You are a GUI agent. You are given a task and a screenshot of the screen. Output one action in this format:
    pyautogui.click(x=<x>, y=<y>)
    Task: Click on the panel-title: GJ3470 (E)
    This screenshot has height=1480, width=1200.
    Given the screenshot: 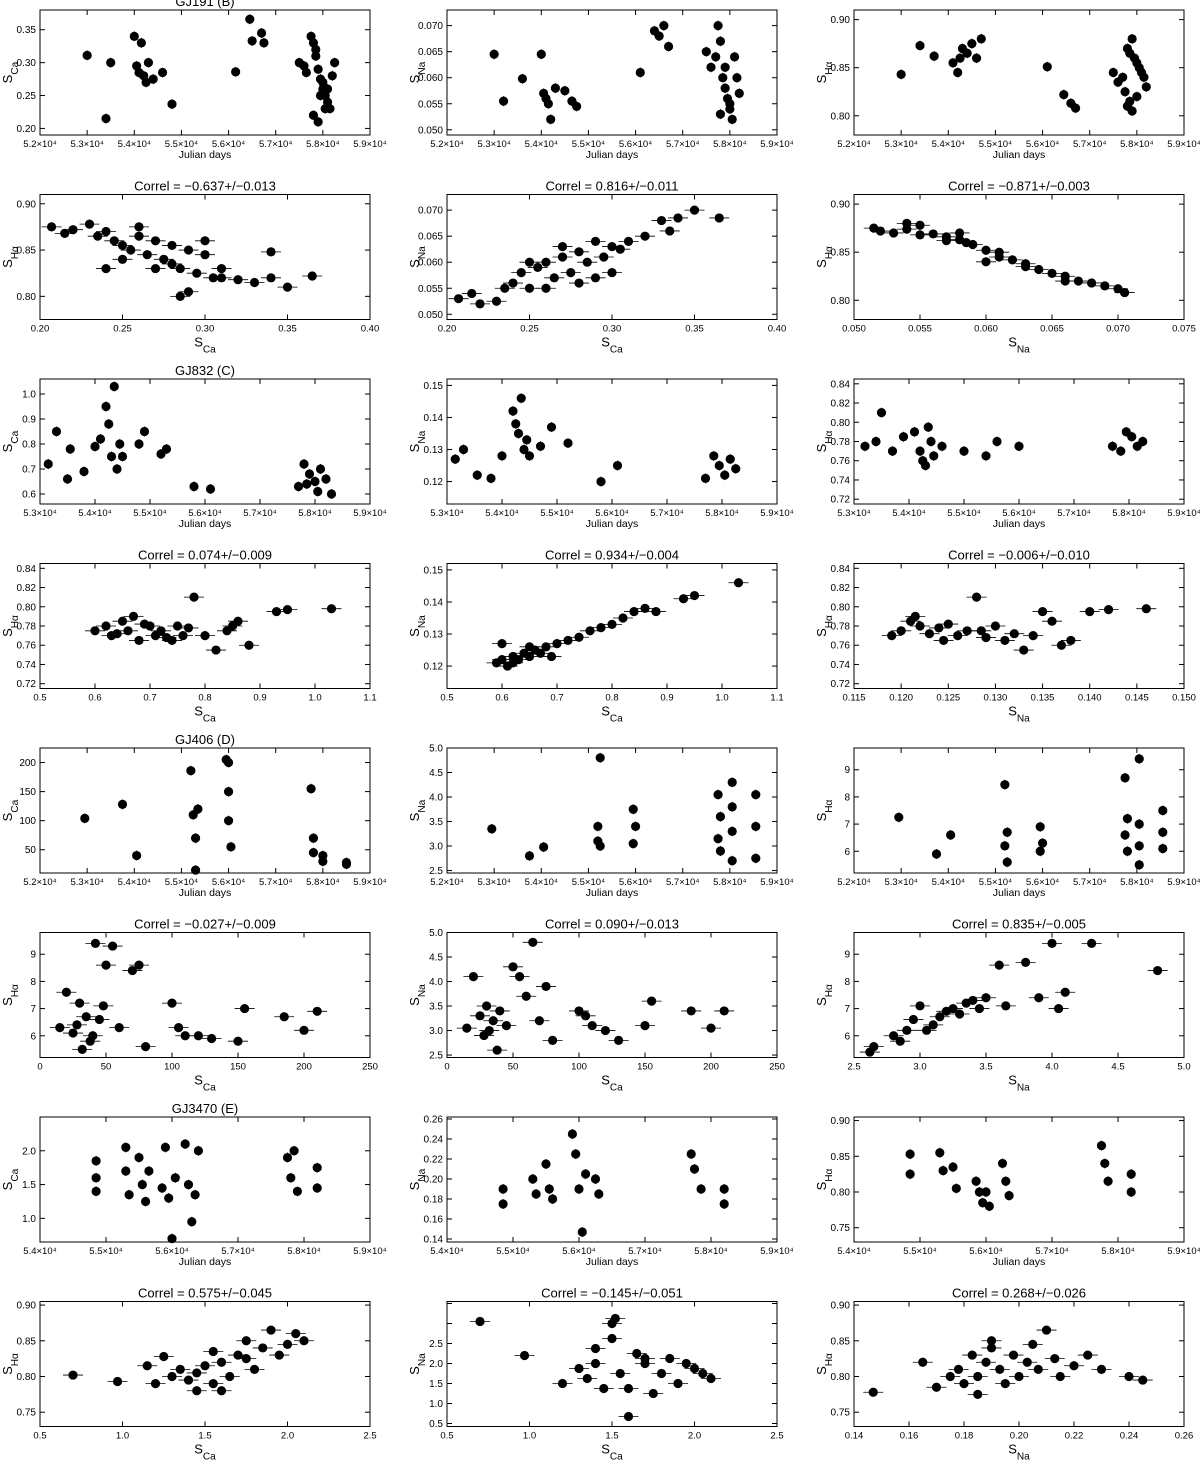 What is the action you would take?
    pyautogui.click(x=205, y=1108)
    